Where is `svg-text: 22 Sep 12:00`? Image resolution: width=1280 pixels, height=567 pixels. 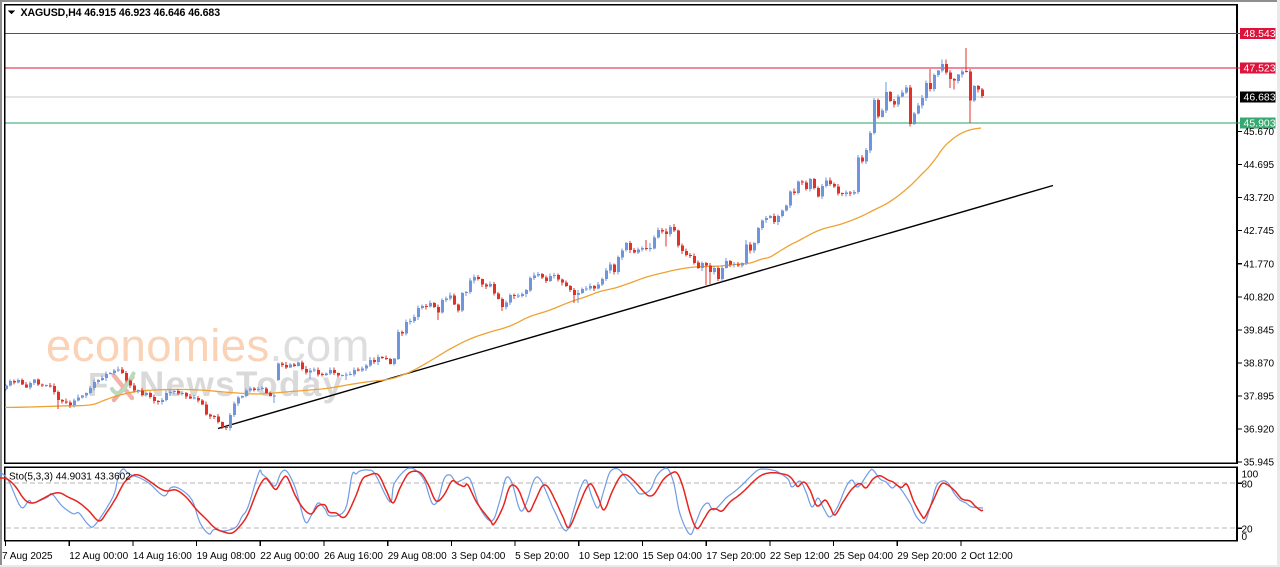 svg-text: 22 Sep 12:00 is located at coordinates (800, 556).